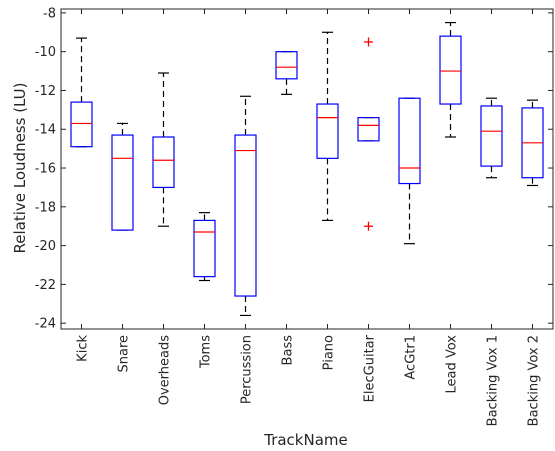  What do you see at coordinates (45, 207) in the screenshot?
I see `y-tick-label: -18` at bounding box center [45, 207].